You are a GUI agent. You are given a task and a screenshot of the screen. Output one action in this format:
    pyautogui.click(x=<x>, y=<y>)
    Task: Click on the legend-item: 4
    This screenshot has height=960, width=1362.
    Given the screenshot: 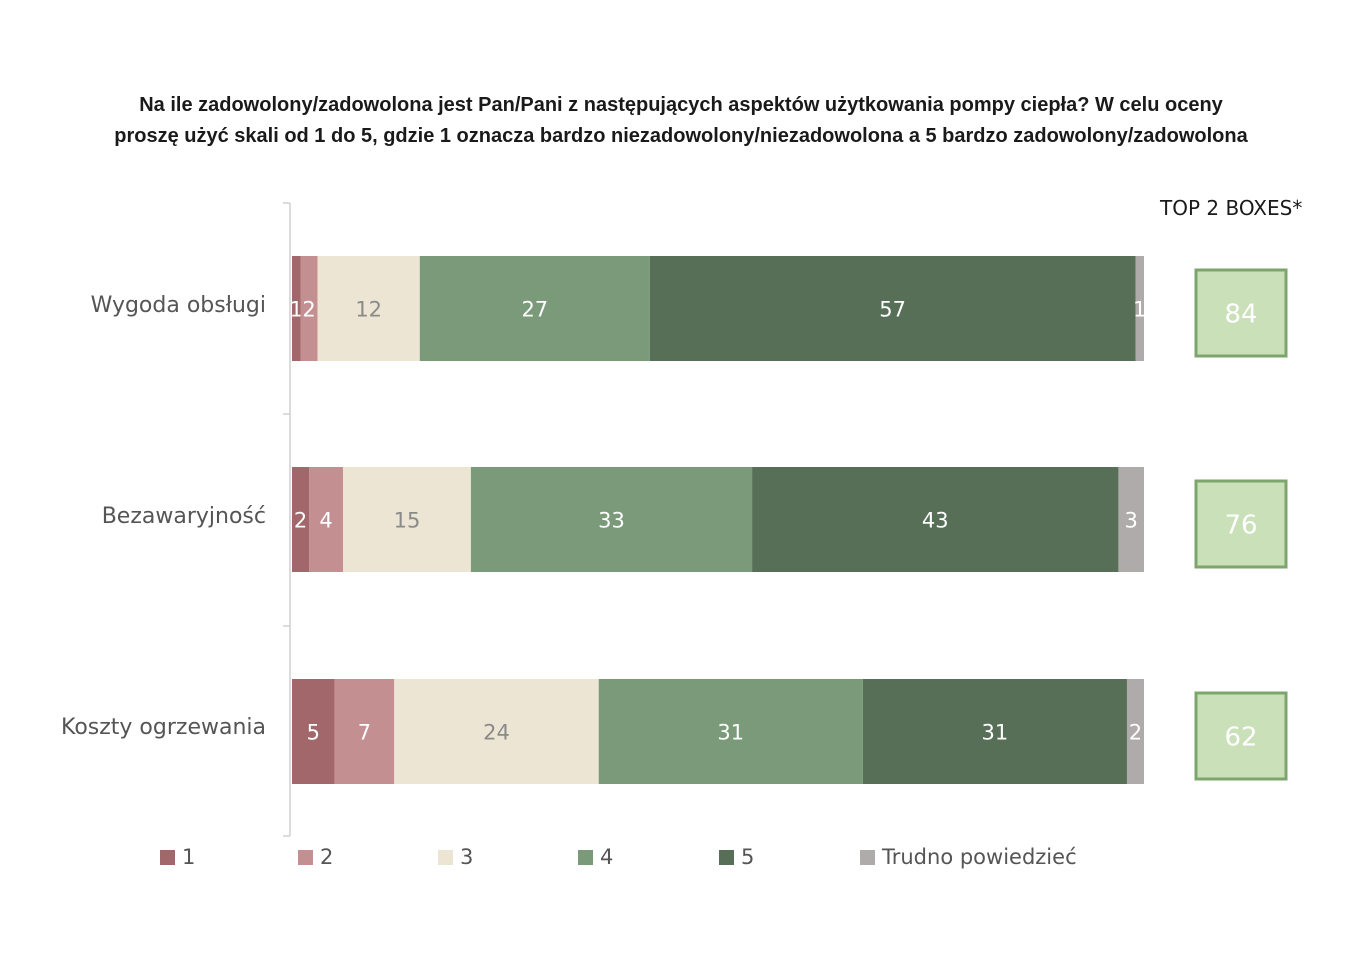 What is the action you would take?
    pyautogui.click(x=595, y=857)
    